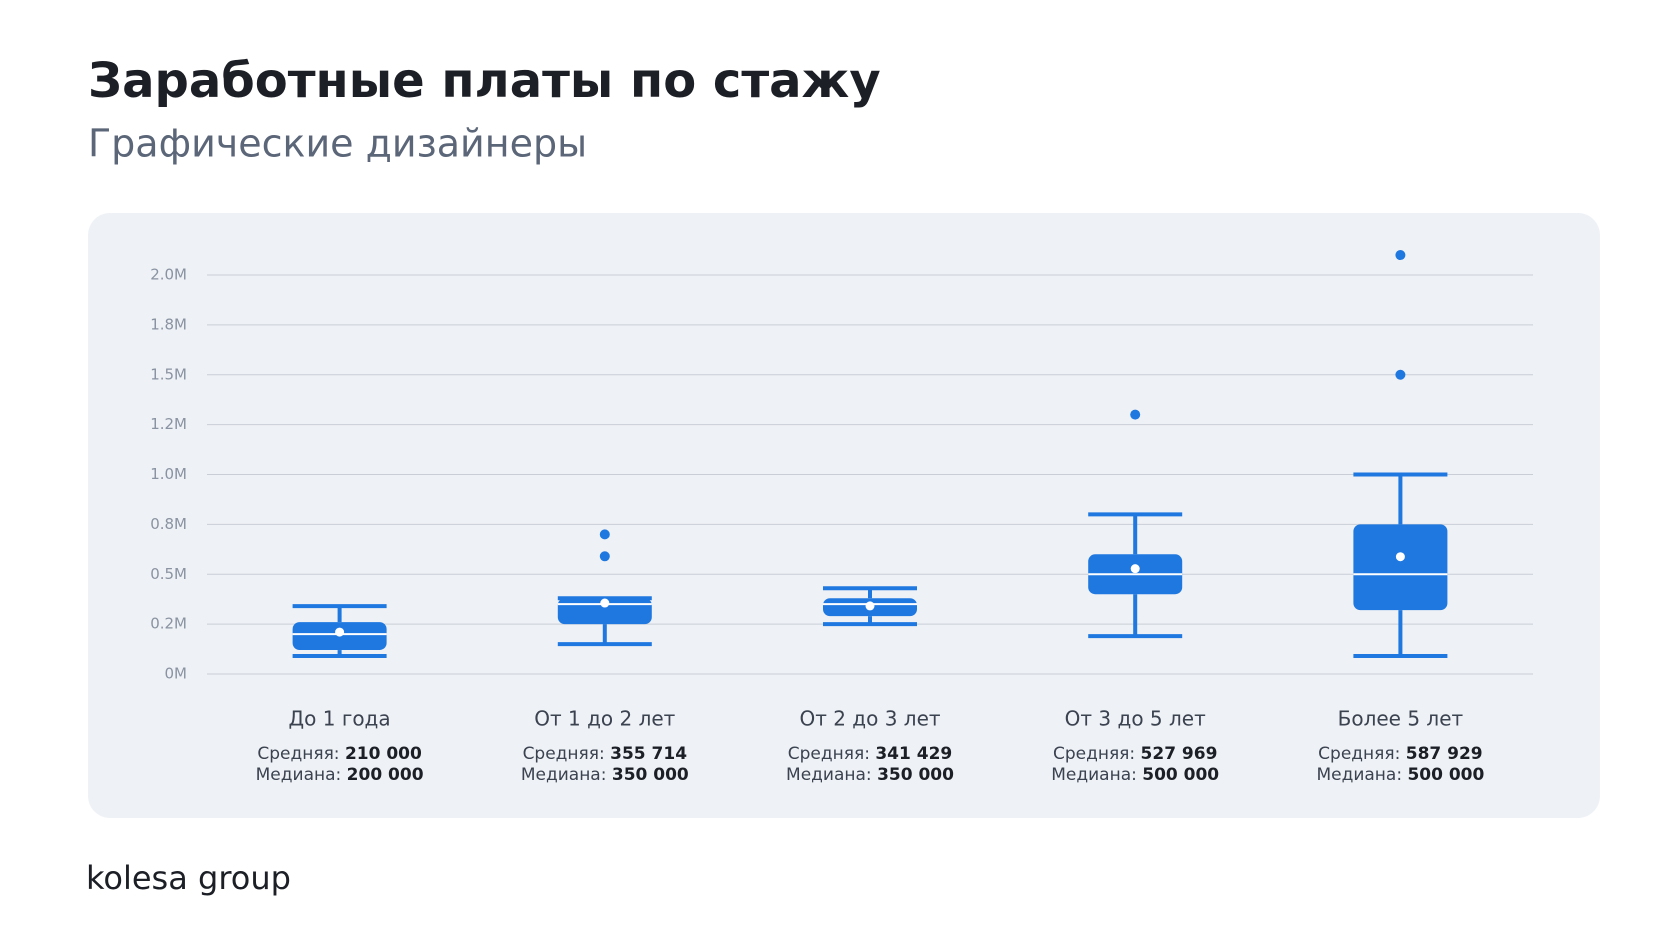  Describe the element at coordinates (913, 754) in the screenshot. I see `mean-value: 341 429` at that location.